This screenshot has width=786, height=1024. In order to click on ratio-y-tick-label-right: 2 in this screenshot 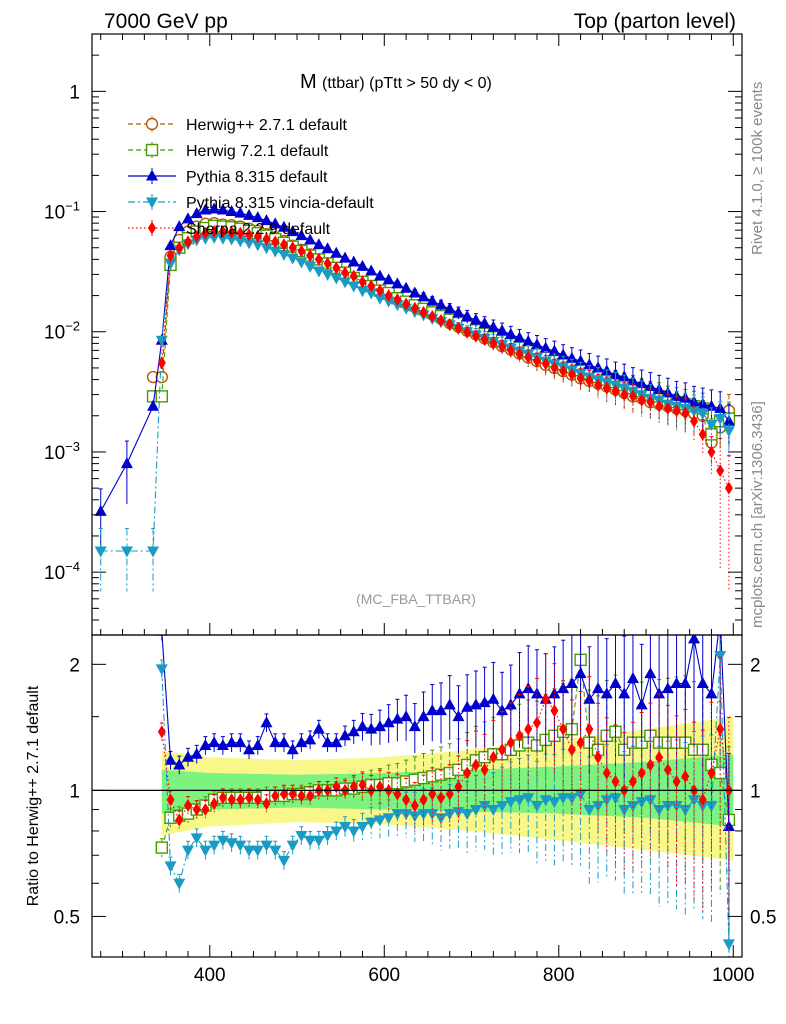, I will do `click(755, 665)`.